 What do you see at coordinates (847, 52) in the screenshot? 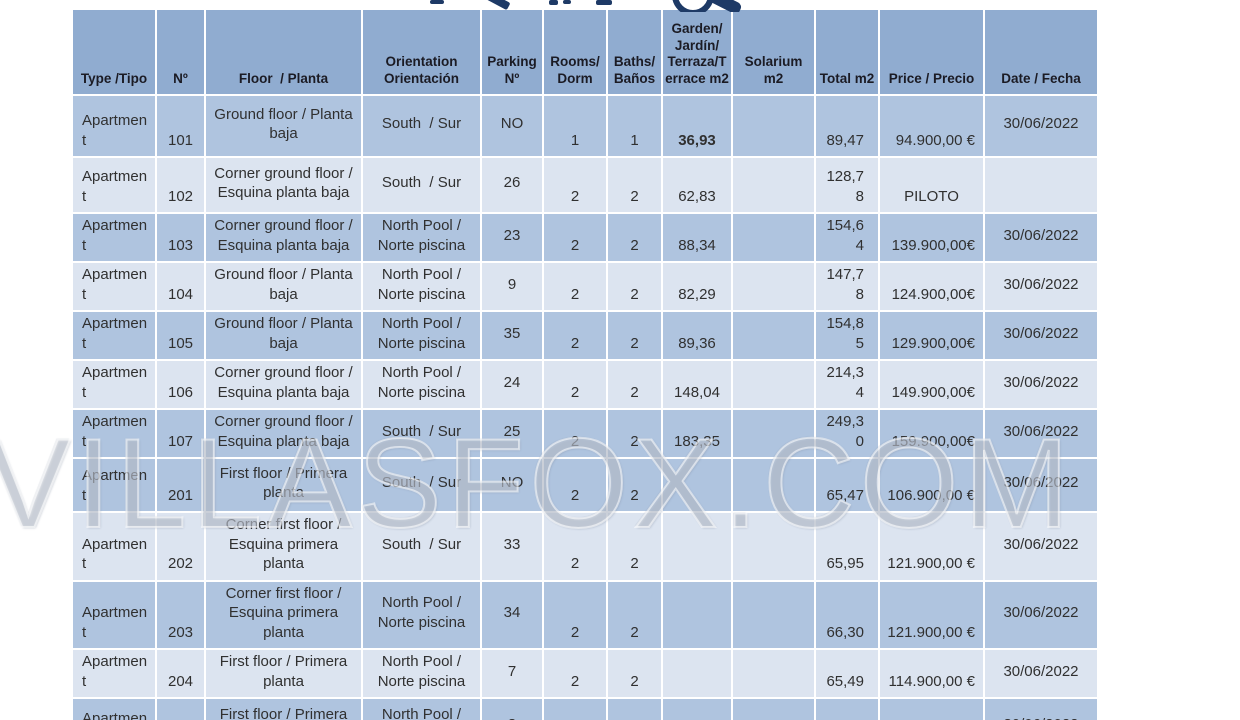
I see `col-header-total: Total m2` at bounding box center [847, 52].